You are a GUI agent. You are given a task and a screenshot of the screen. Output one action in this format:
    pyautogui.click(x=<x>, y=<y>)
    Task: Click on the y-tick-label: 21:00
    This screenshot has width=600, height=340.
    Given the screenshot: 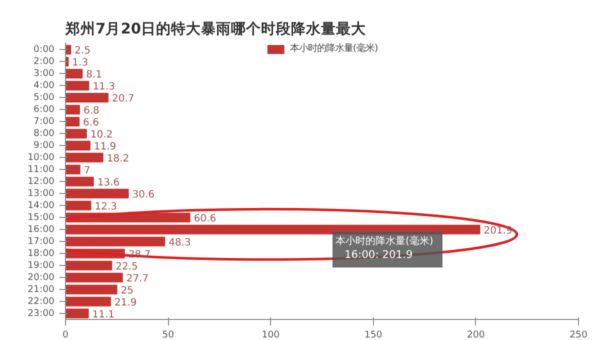 What is the action you would take?
    pyautogui.click(x=41, y=290)
    